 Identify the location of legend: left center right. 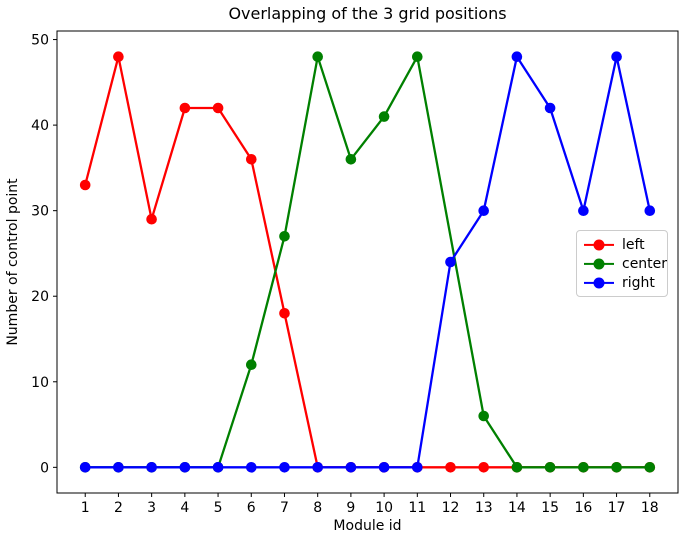
(622, 263).